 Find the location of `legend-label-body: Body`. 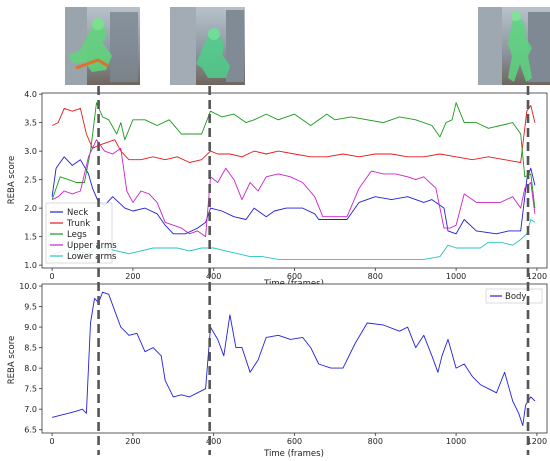

legend-label-body: Body is located at coordinates (515, 297).